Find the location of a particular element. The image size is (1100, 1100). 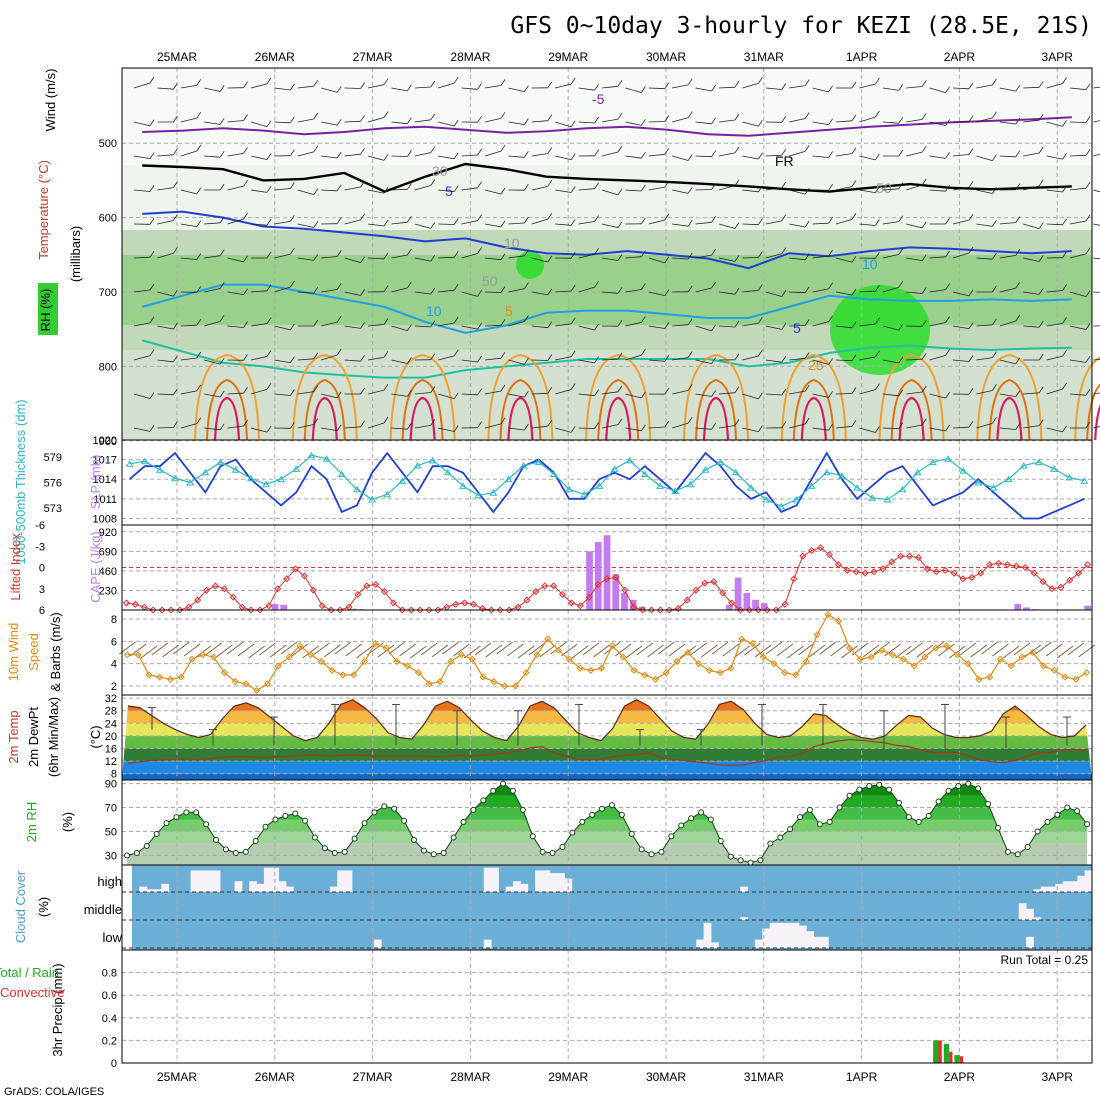

slp-axis-label: SLP (mb) is located at coordinates (95, 482).